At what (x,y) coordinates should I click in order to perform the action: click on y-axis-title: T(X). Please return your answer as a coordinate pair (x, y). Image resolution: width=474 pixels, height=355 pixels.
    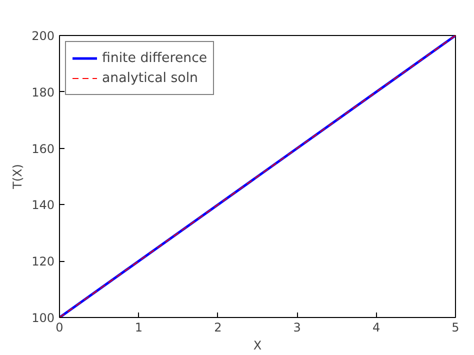
    Looking at the image, I should click on (17, 177).